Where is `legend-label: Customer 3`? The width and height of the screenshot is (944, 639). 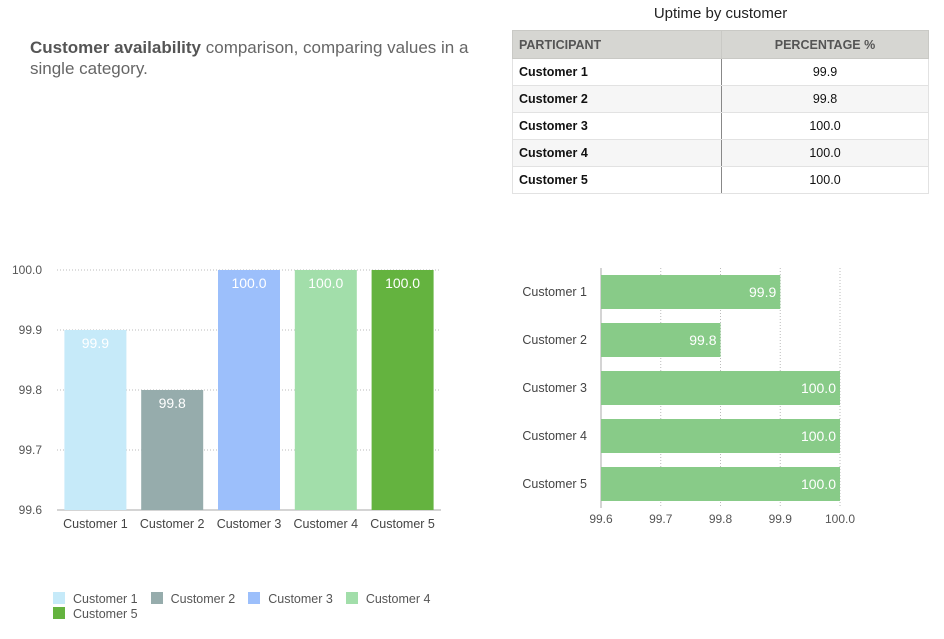 legend-label: Customer 3 is located at coordinates (300, 599).